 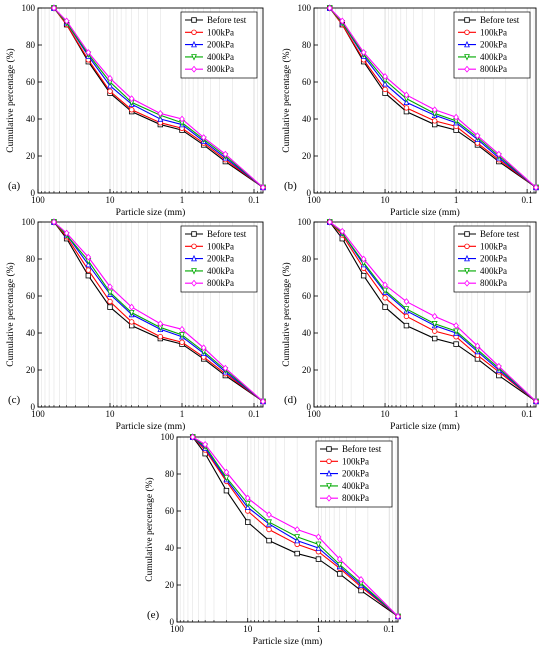 What do you see at coordinates (362, 449) in the screenshot?
I see `legend-label: Before test` at bounding box center [362, 449].